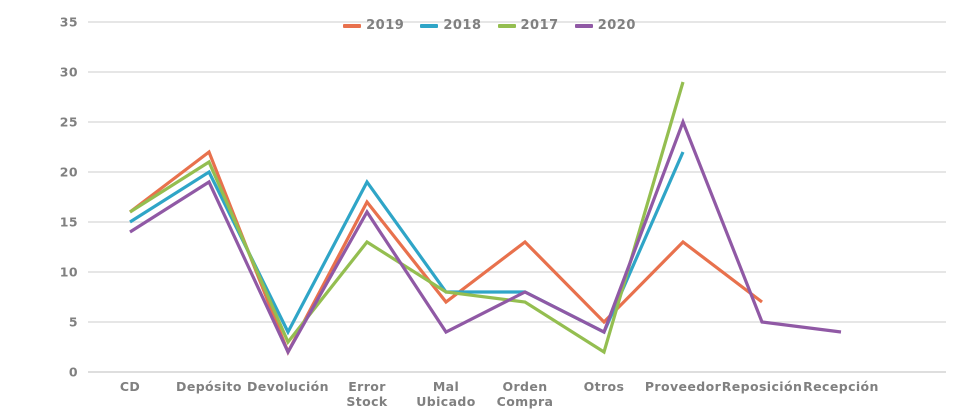 Image resolution: width=979 pixels, height=418 pixels. Describe the element at coordinates (69, 72) in the screenshot. I see `y-axis-tick-label: 30` at that location.